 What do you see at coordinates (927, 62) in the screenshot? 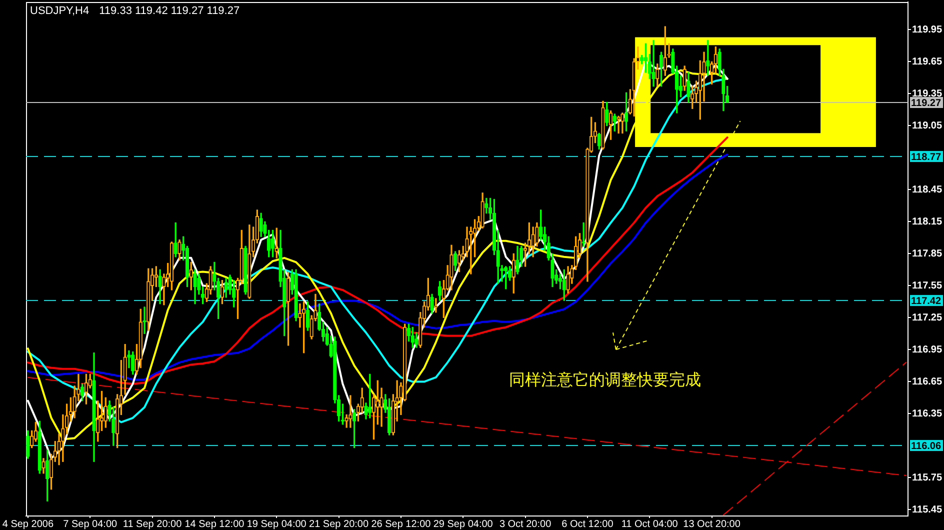
I see `y-tick-label: 119.65` at bounding box center [927, 62].